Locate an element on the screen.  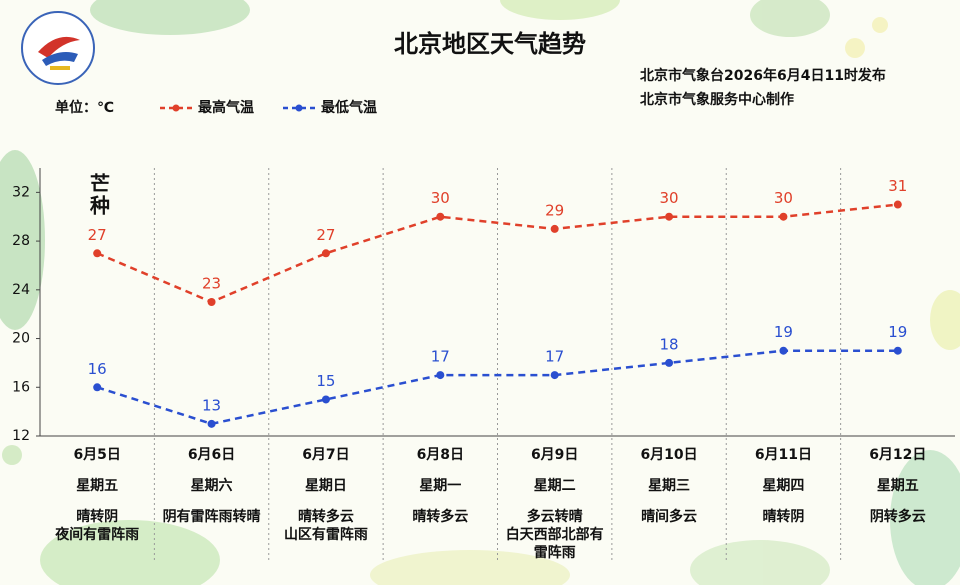
x-tick-label: 6月10日 is located at coordinates (668, 455).